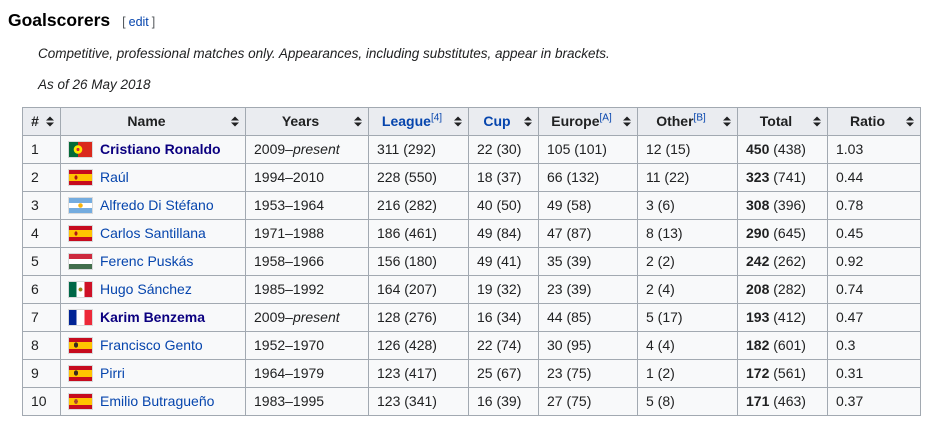 The width and height of the screenshot is (926, 425). What do you see at coordinates (307, 373) in the screenshot?
I see `years-cell: 1964–1979` at bounding box center [307, 373].